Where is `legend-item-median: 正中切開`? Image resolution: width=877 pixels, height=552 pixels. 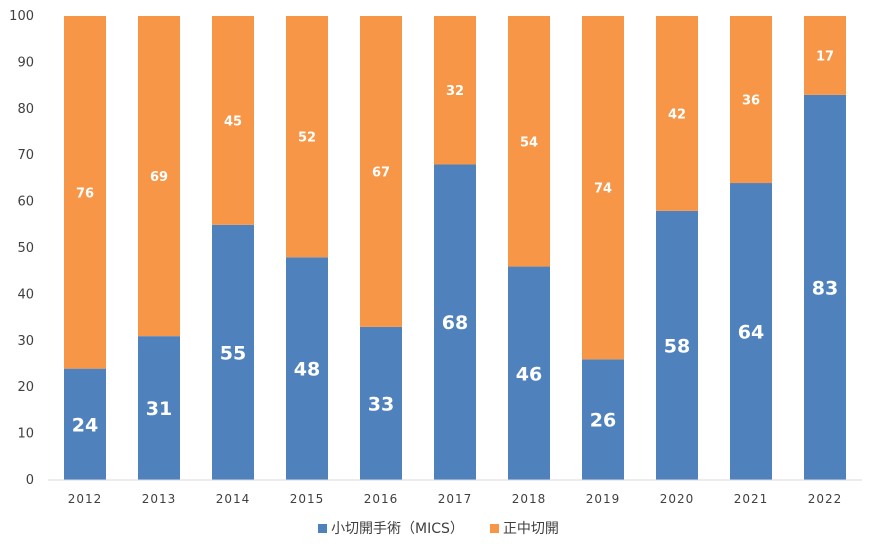 legend-item-median: 正中切開 is located at coordinates (524, 528).